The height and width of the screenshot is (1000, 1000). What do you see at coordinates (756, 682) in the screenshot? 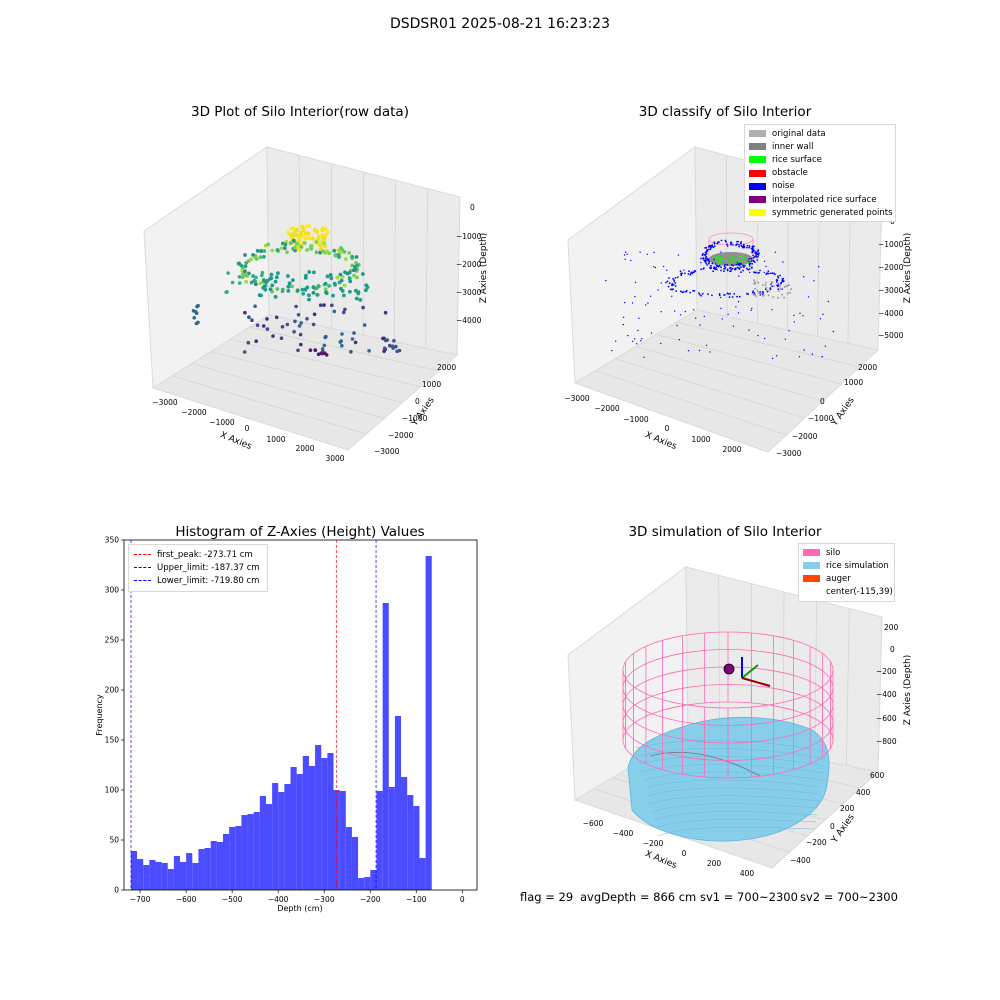
I see `auger-axis-x` at bounding box center [756, 682].